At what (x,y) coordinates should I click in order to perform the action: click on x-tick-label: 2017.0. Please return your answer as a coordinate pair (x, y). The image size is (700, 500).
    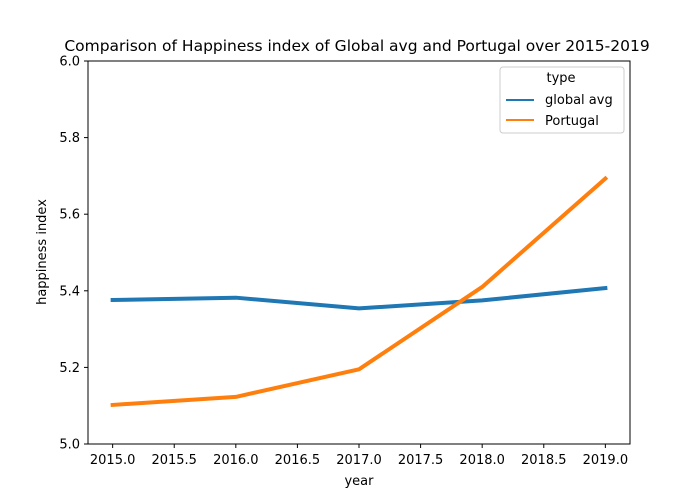
    Looking at the image, I should click on (359, 460).